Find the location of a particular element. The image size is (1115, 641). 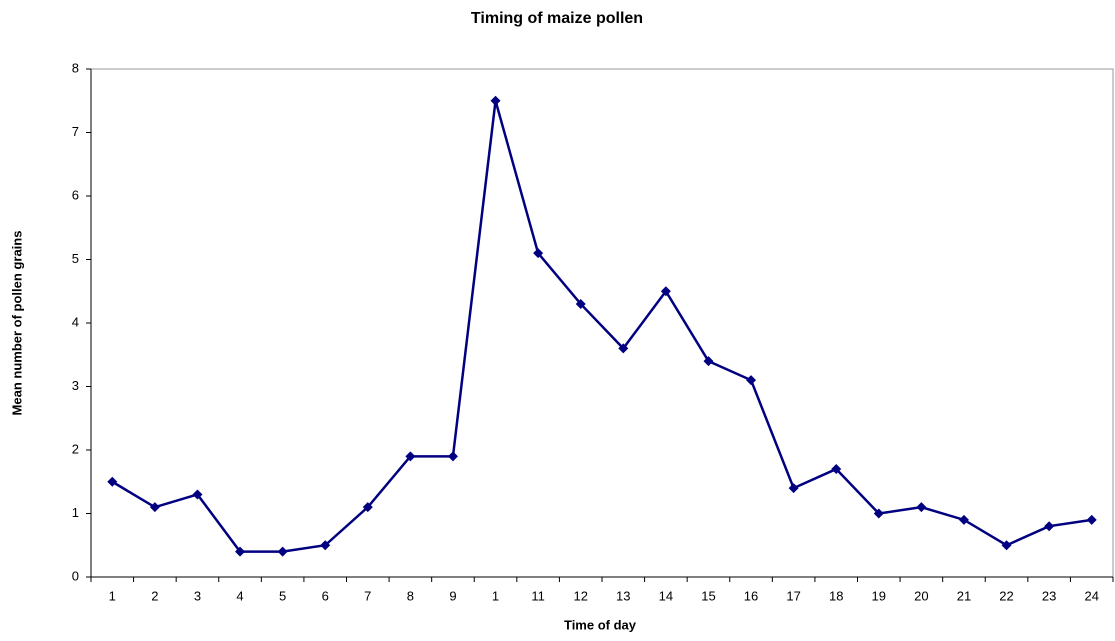

x-axis-label: Time of day is located at coordinates (600, 624).